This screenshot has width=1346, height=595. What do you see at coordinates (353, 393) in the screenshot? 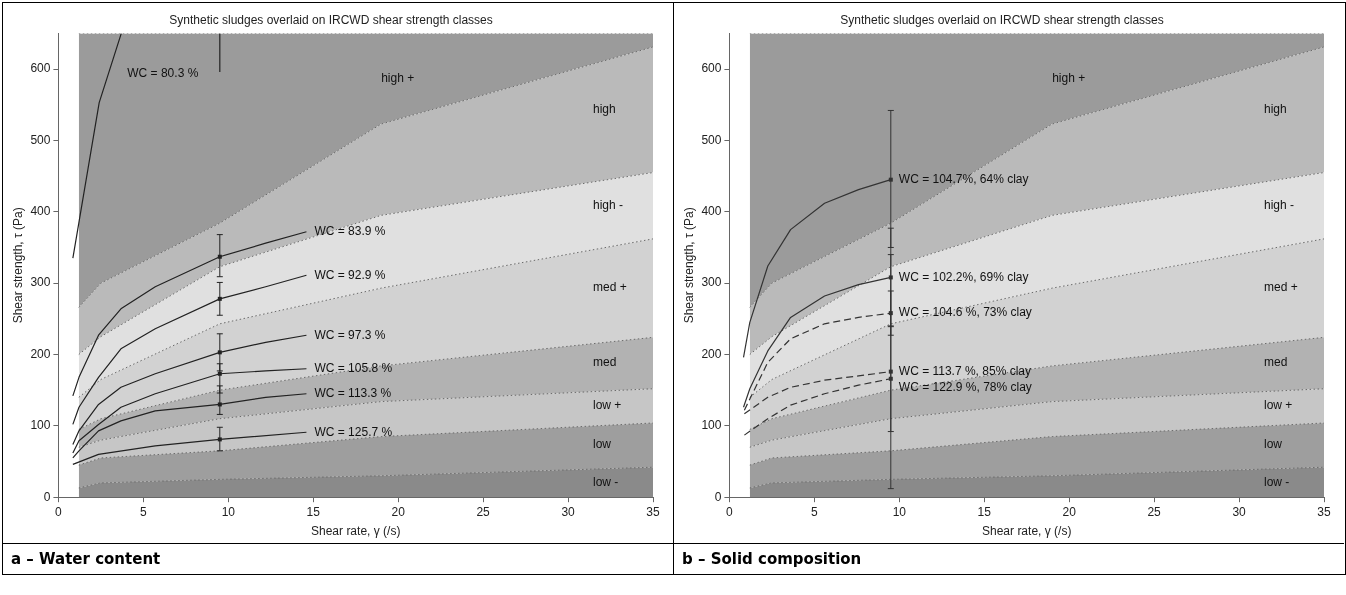
I see `series-label: WC = 113.3 %` at bounding box center [353, 393].